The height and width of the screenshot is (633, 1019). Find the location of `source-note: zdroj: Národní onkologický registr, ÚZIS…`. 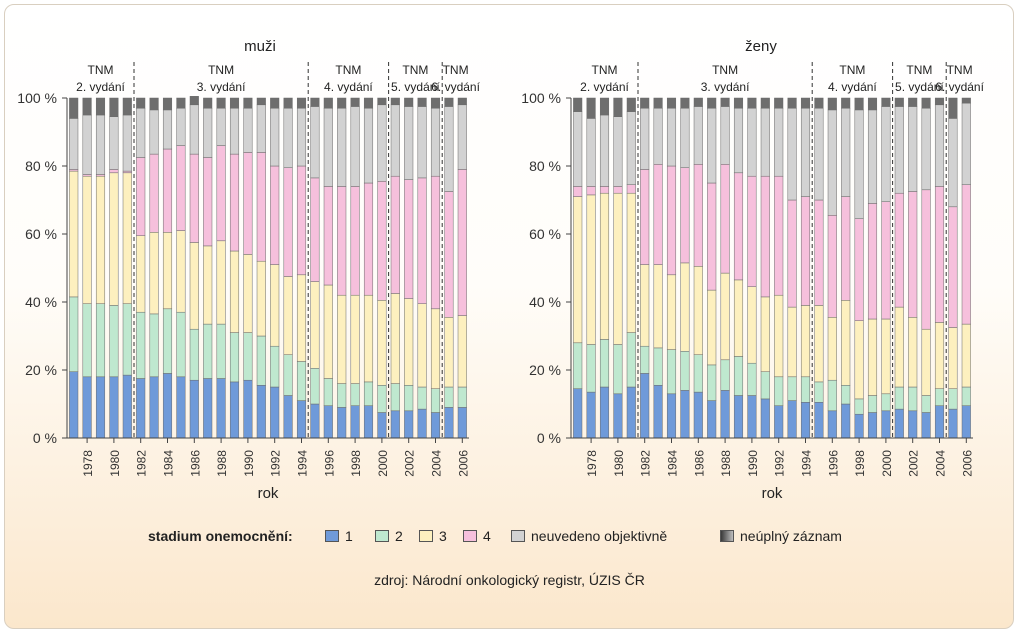

source-note: zdroj: Národní onkologický registr, ÚZIS… is located at coordinates (509, 580).